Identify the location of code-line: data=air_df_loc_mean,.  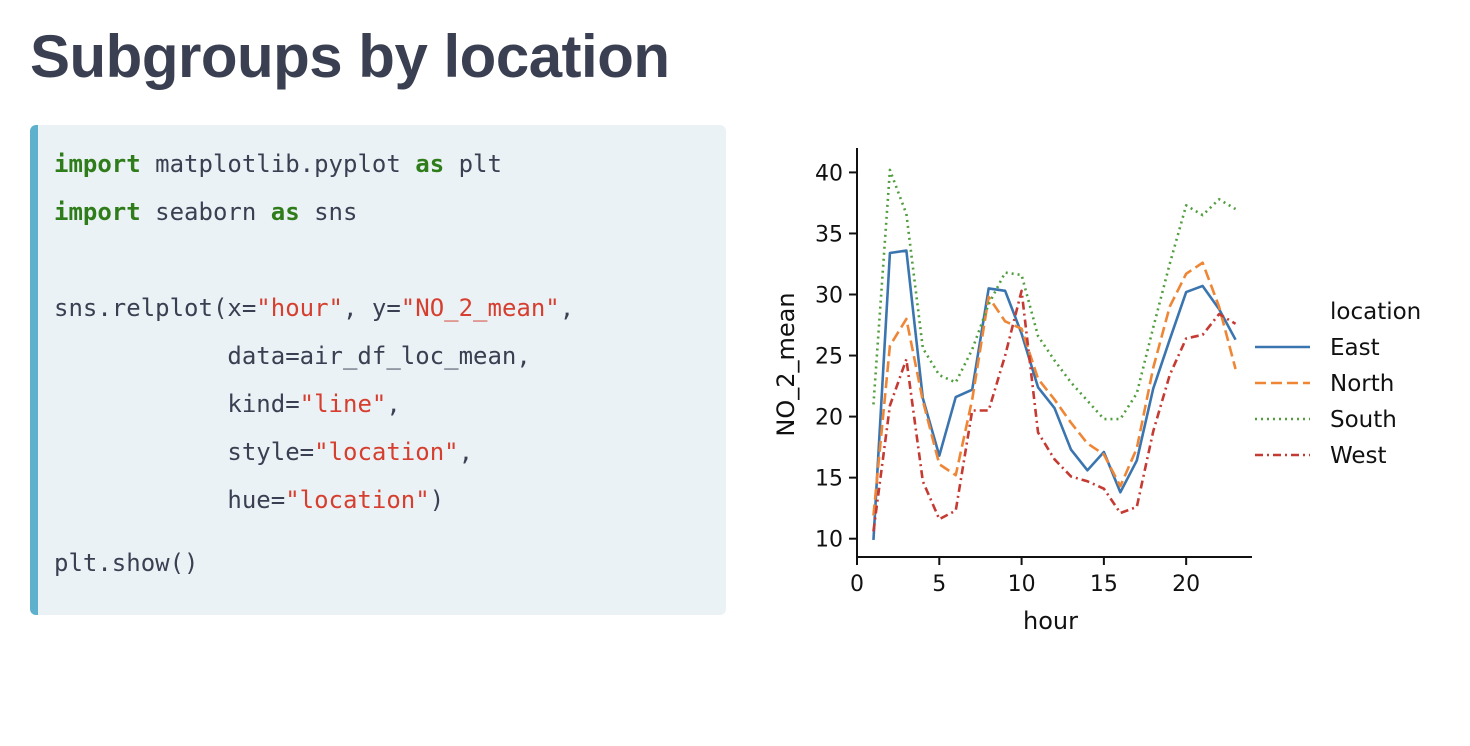
(292, 356).